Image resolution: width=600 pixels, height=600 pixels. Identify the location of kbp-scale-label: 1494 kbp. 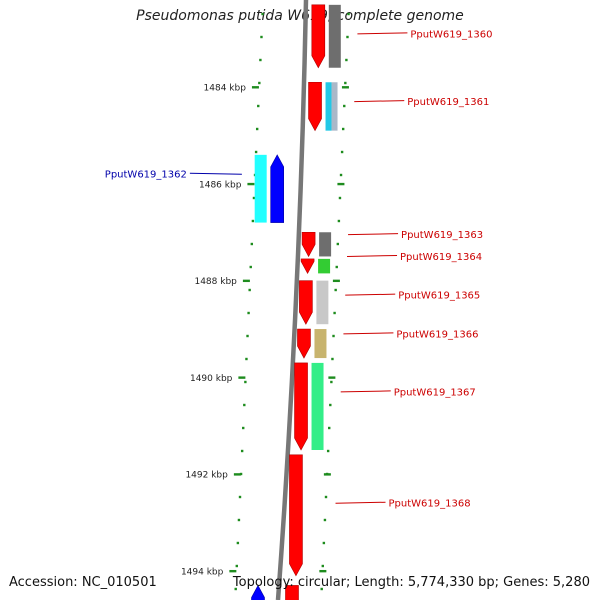
(202, 572).